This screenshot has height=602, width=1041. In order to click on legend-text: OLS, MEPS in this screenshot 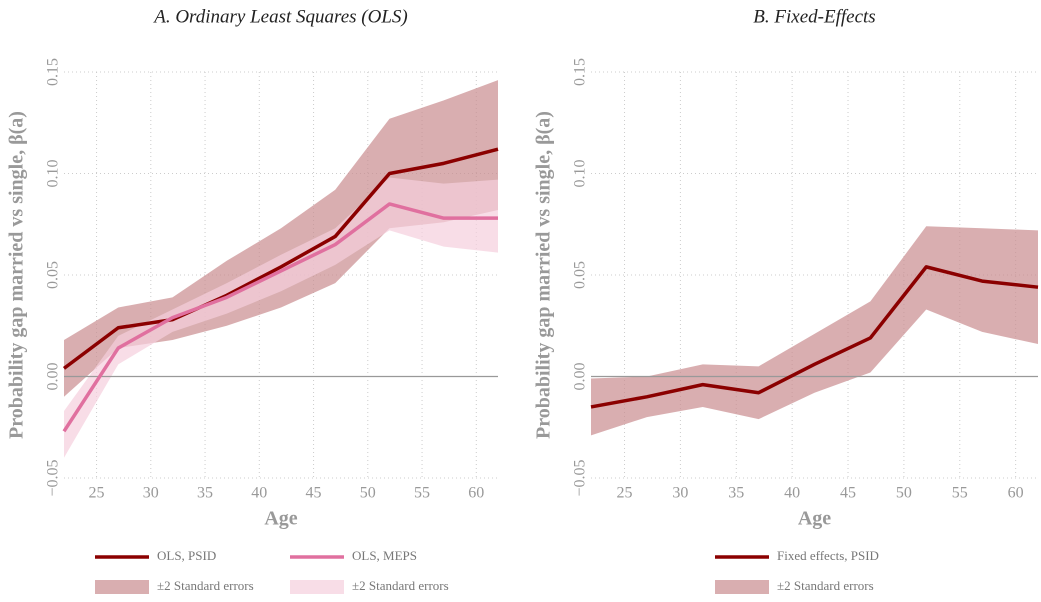, I will do `click(384, 555)`.